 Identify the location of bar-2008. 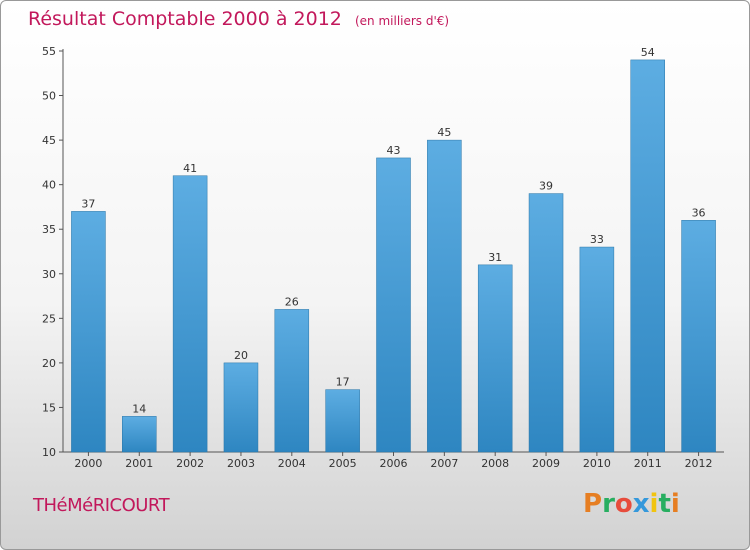
(495, 358).